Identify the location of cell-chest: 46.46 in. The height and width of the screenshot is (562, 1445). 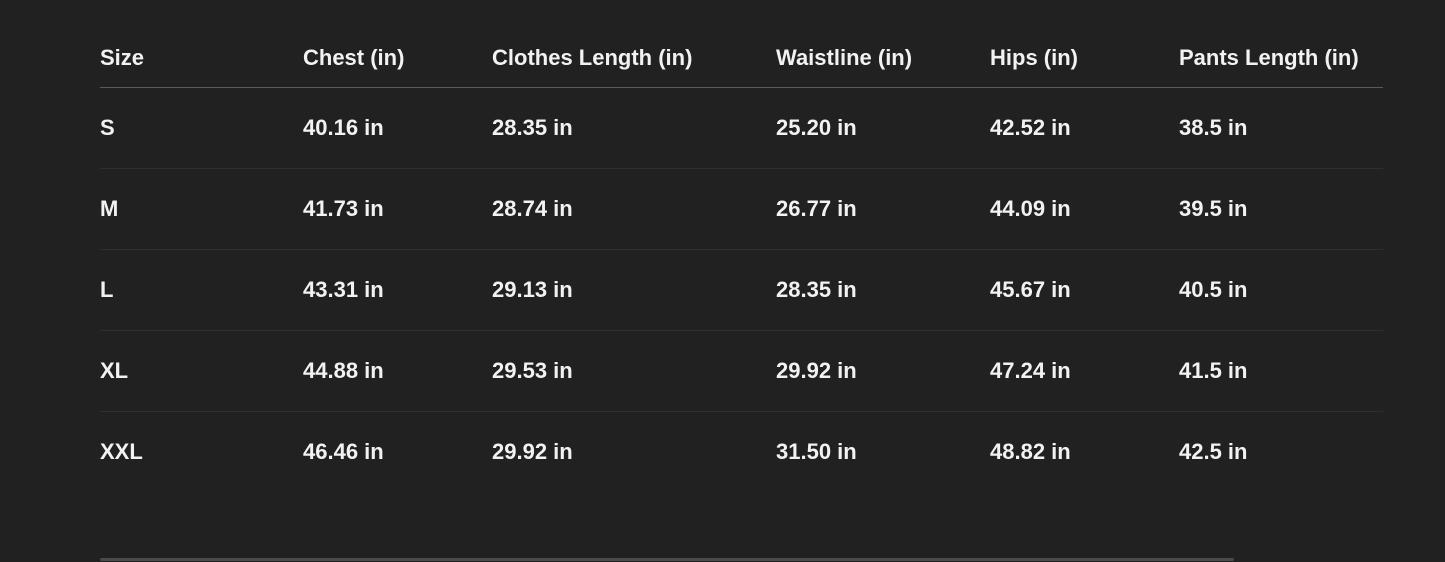
(343, 451).